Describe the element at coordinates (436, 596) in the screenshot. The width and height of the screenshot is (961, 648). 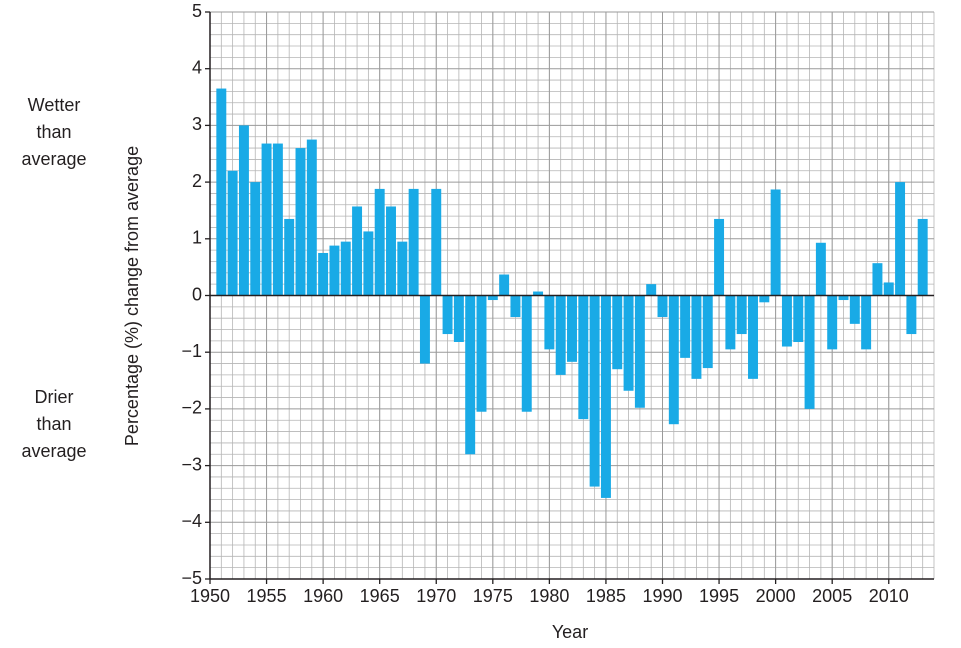
I see `x-tick-label: 1970` at that location.